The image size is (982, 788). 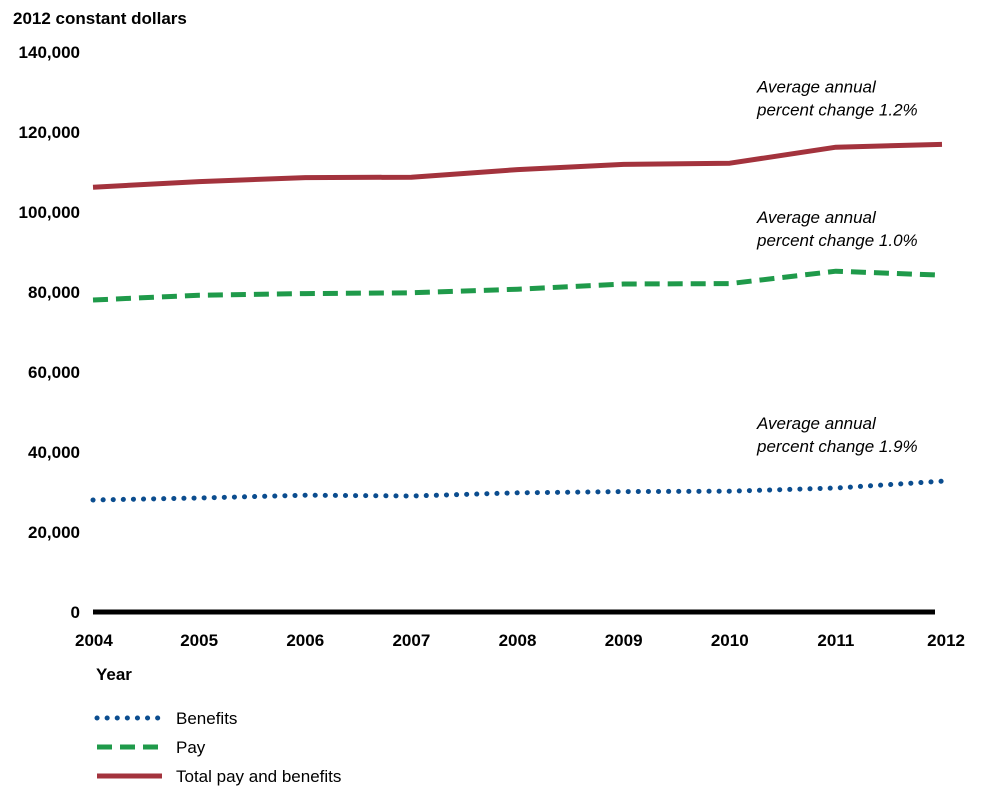 I want to click on legend: Benefits Pay Total pay and benefits, so click(x=217, y=747).